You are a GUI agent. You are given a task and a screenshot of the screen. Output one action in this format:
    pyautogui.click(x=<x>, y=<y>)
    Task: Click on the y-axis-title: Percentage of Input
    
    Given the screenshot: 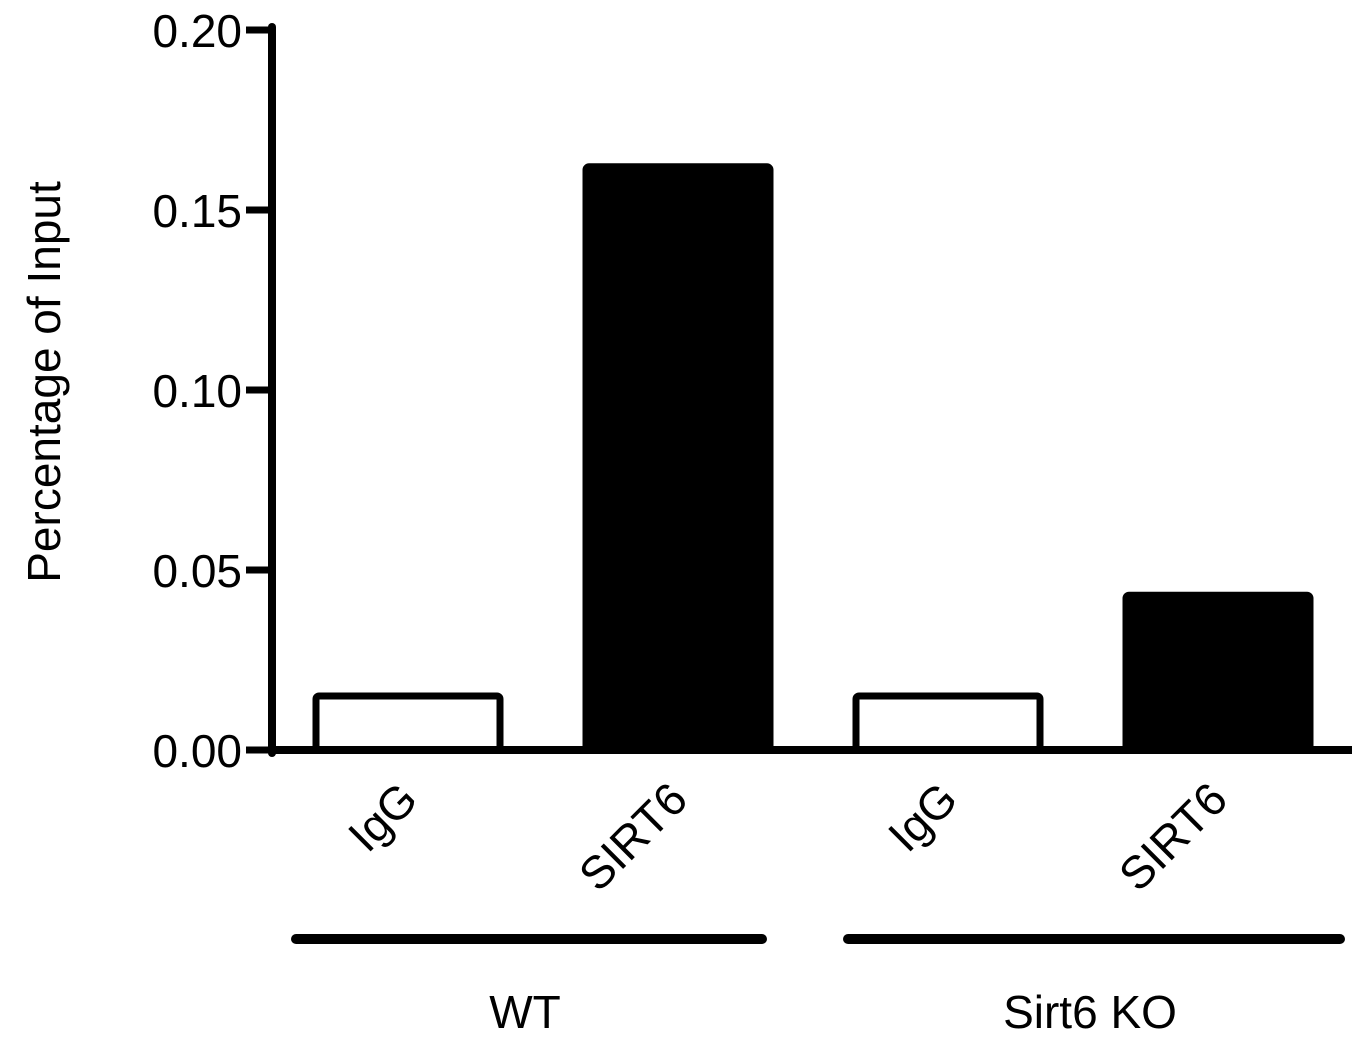 What is the action you would take?
    pyautogui.click(x=44, y=382)
    